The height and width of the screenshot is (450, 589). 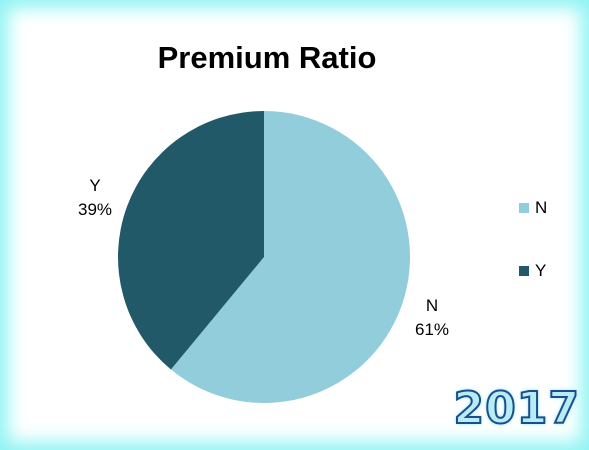 What do you see at coordinates (432, 305) in the screenshot?
I see `data-label-n-name: N` at bounding box center [432, 305].